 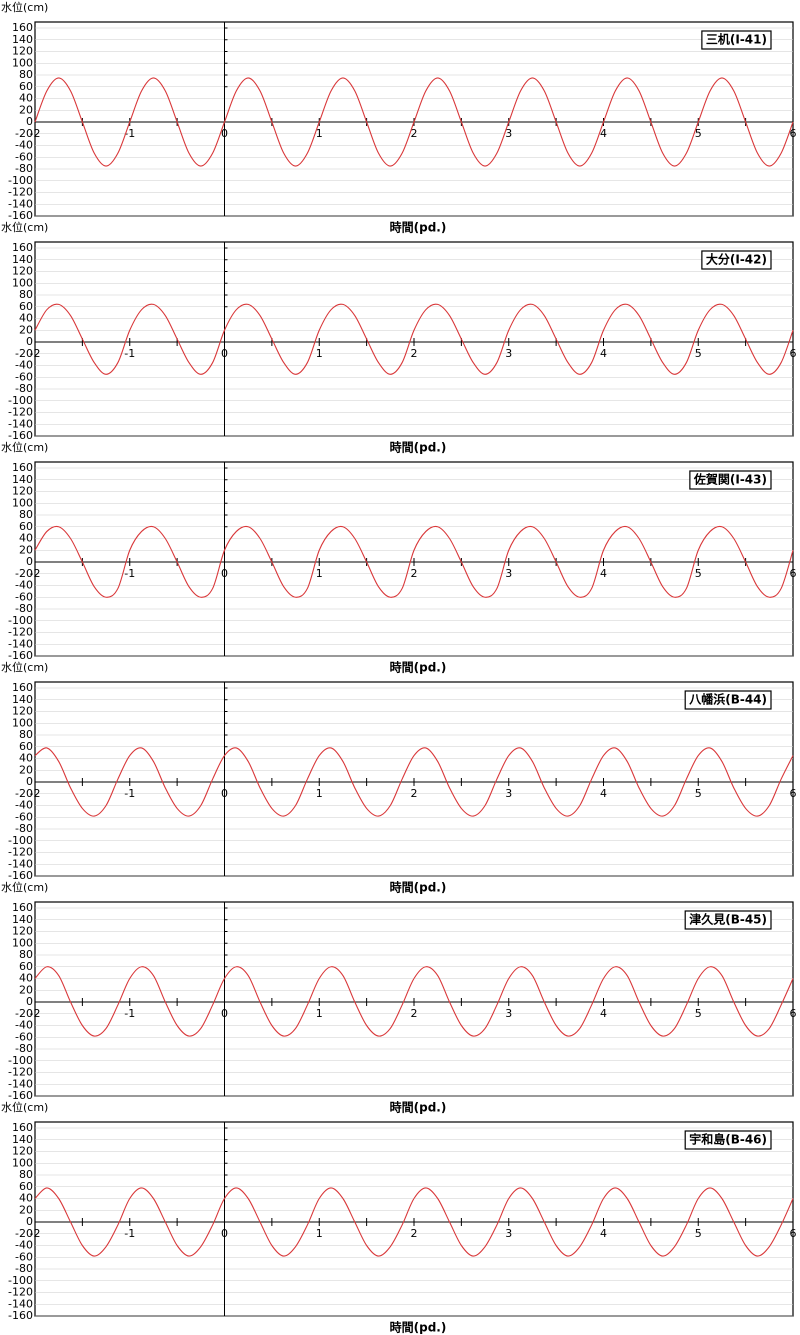 I want to click on chart-title: 三机(I-41), so click(x=736, y=39).